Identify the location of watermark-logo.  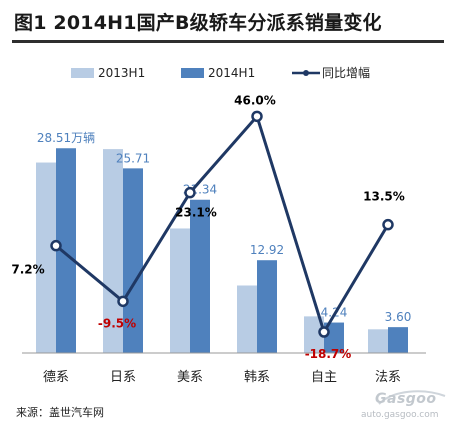
(412, 397).